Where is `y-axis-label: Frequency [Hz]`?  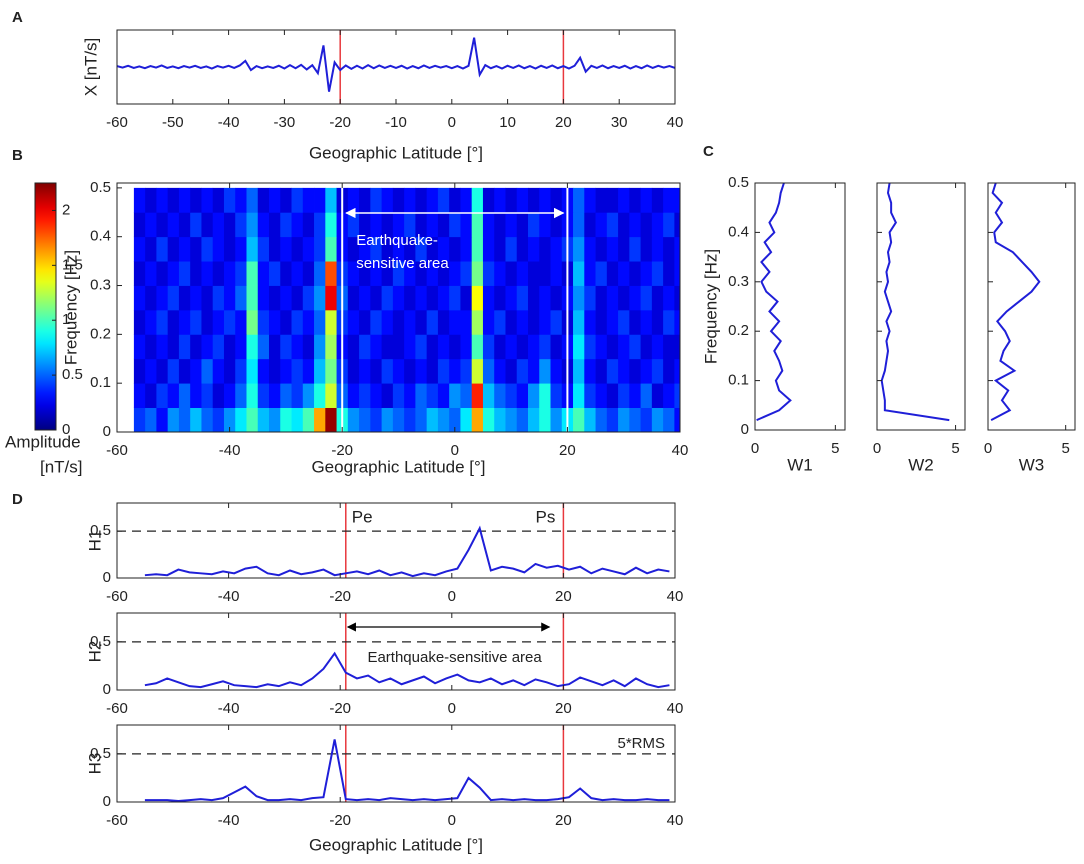
y-axis-label: Frequency [Hz] is located at coordinates (710, 306).